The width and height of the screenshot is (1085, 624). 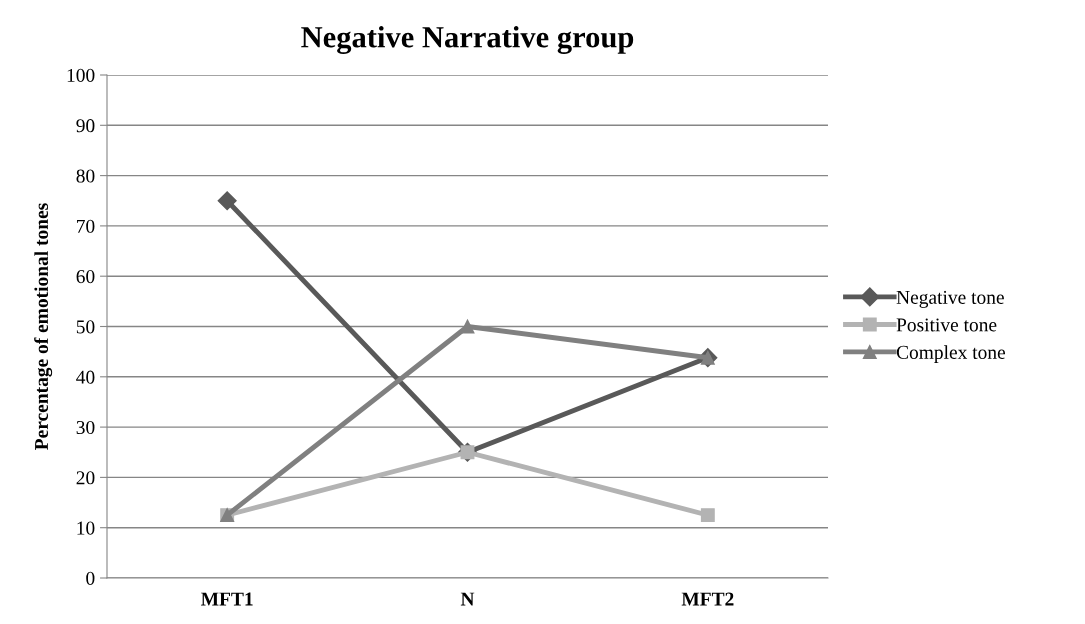 I want to click on legend-label: Negative tone, so click(x=950, y=299).